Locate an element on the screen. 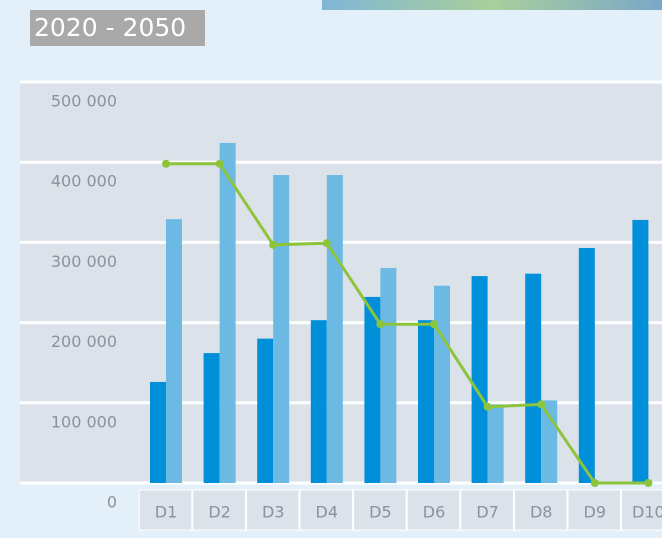 The image size is (662, 542). x-tick-label: D4 is located at coordinates (327, 512).